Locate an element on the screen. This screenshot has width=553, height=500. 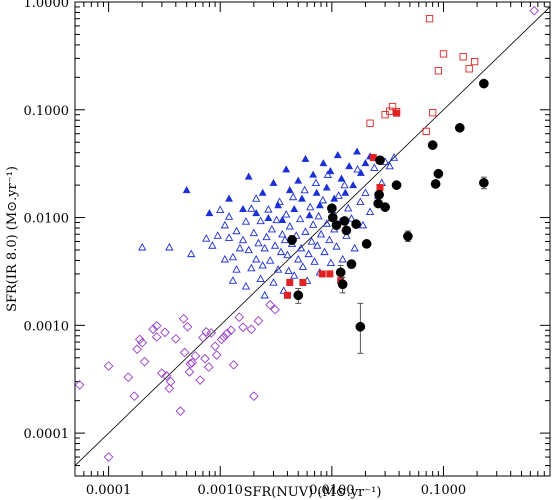
x-axis-label: SFR(NUV) (M⊙.yr⁻¹) is located at coordinates (313, 492).